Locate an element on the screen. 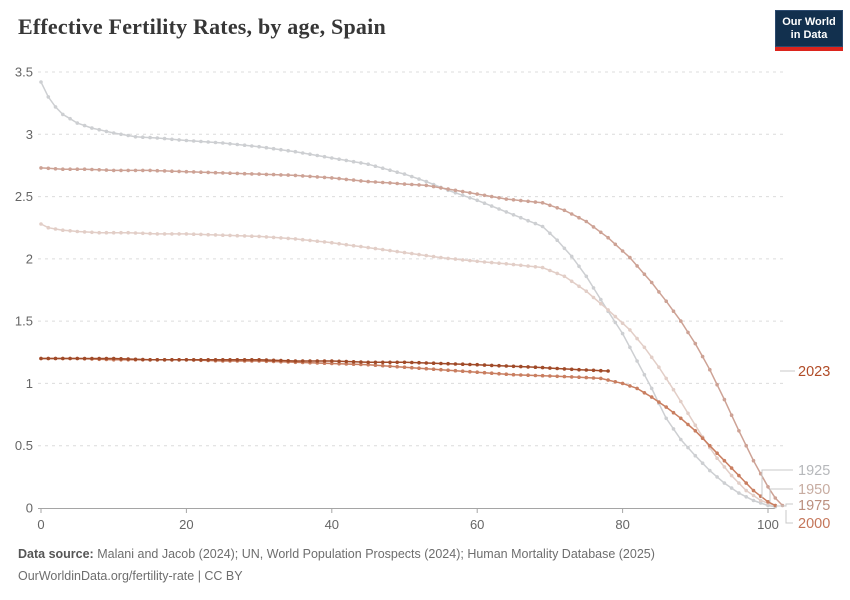 This screenshot has height=600, width=850. series-end-label-1925: 1925 is located at coordinates (814, 471).